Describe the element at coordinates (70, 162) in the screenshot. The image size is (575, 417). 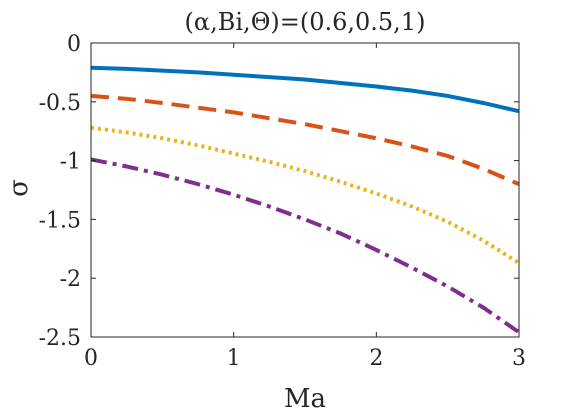
I see `y-tick-label: -1` at that location.